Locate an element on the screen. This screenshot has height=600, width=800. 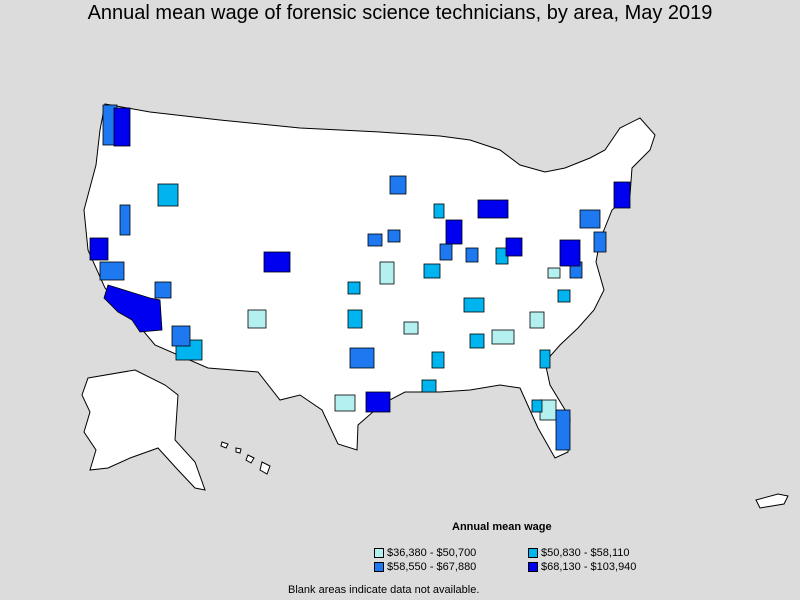
legend-item-1: $36,380 - $50,700 is located at coordinates (425, 553).